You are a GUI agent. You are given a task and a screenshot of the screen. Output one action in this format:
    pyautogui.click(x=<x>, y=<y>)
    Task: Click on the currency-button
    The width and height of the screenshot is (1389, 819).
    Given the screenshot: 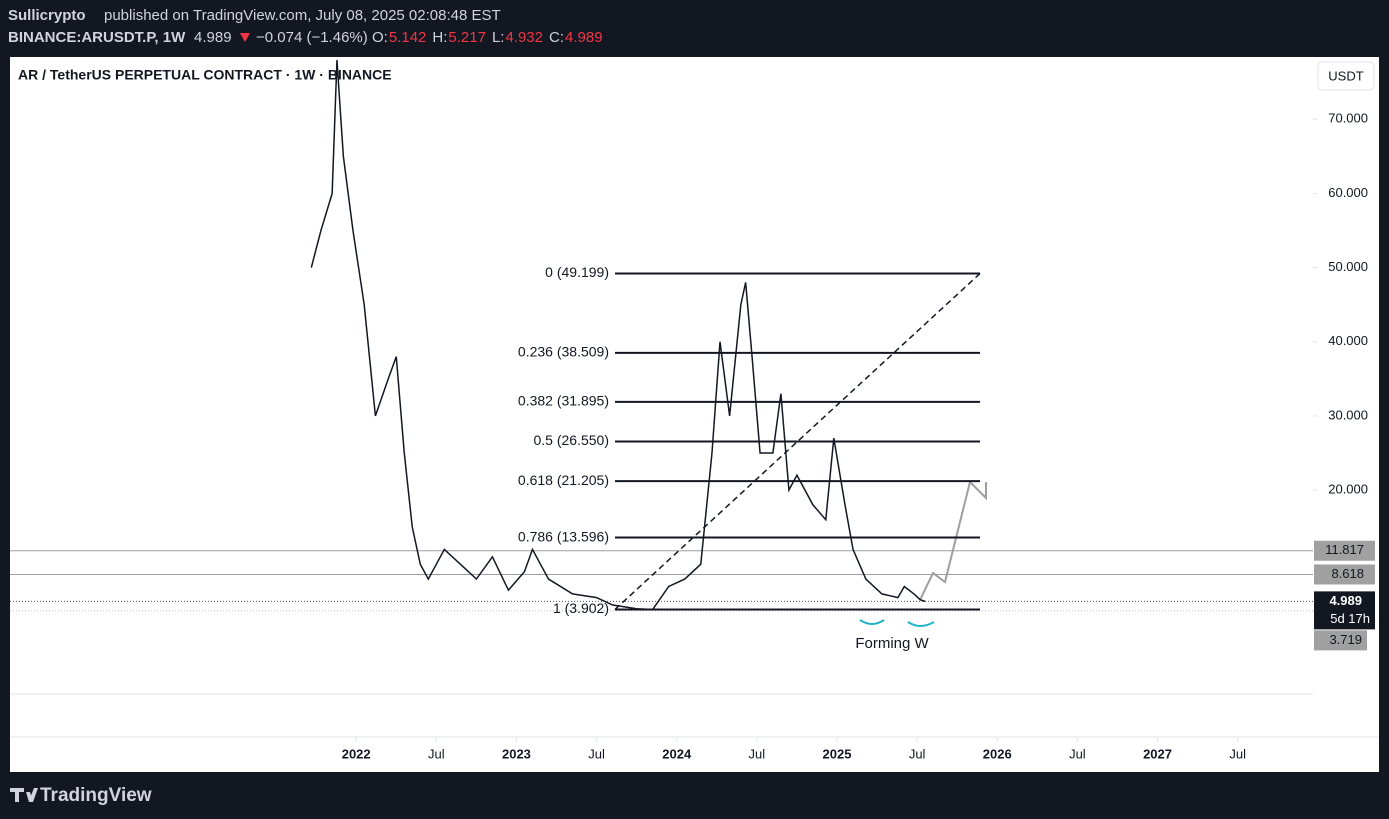 What is the action you would take?
    pyautogui.click(x=1346, y=76)
    